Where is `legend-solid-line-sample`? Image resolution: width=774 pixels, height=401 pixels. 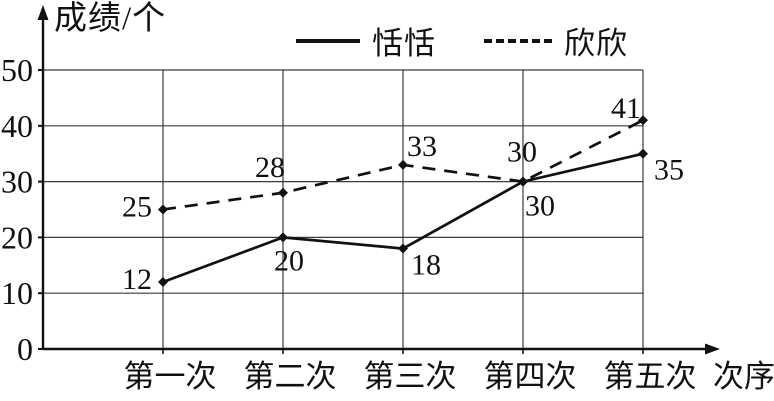
legend-solid-line-sample is located at coordinates (328, 40).